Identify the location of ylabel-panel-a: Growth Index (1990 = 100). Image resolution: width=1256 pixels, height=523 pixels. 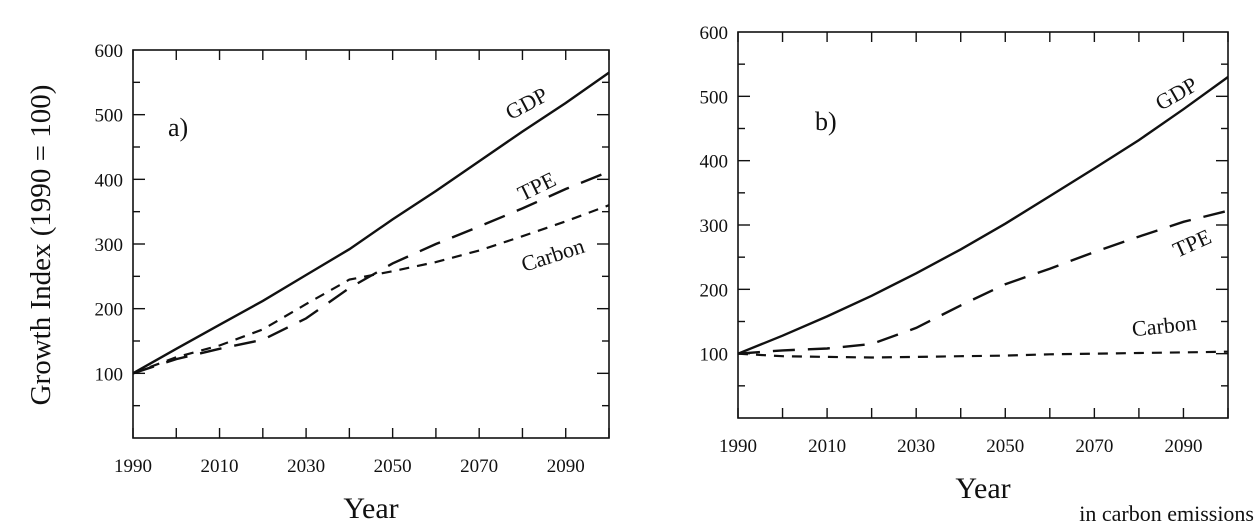
(41, 245).